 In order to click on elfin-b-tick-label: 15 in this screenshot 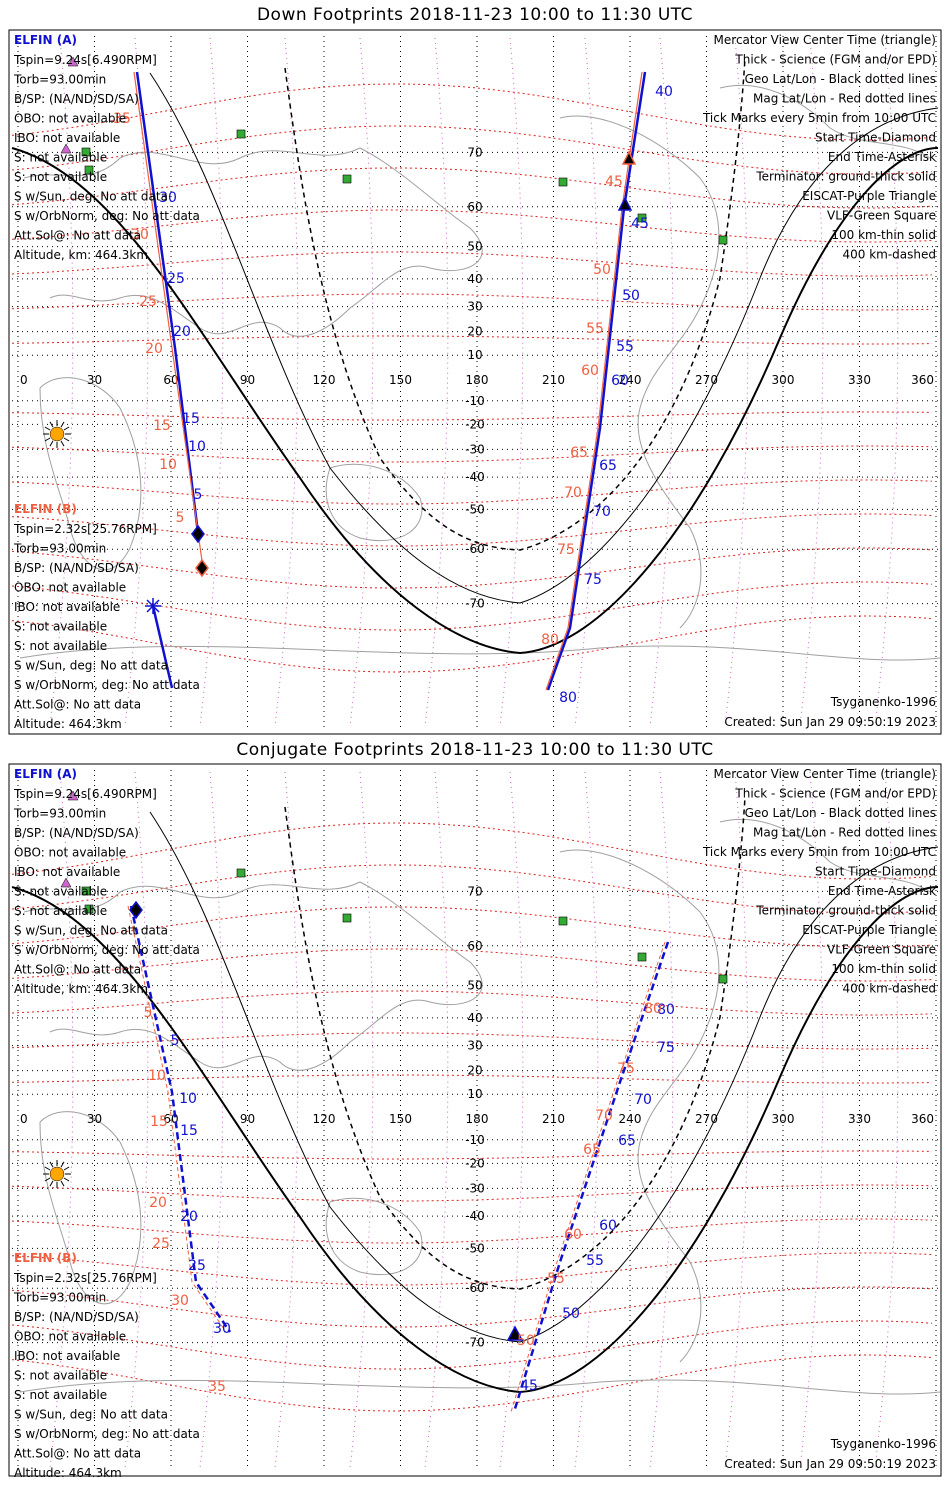, I will do `click(162, 426)`.